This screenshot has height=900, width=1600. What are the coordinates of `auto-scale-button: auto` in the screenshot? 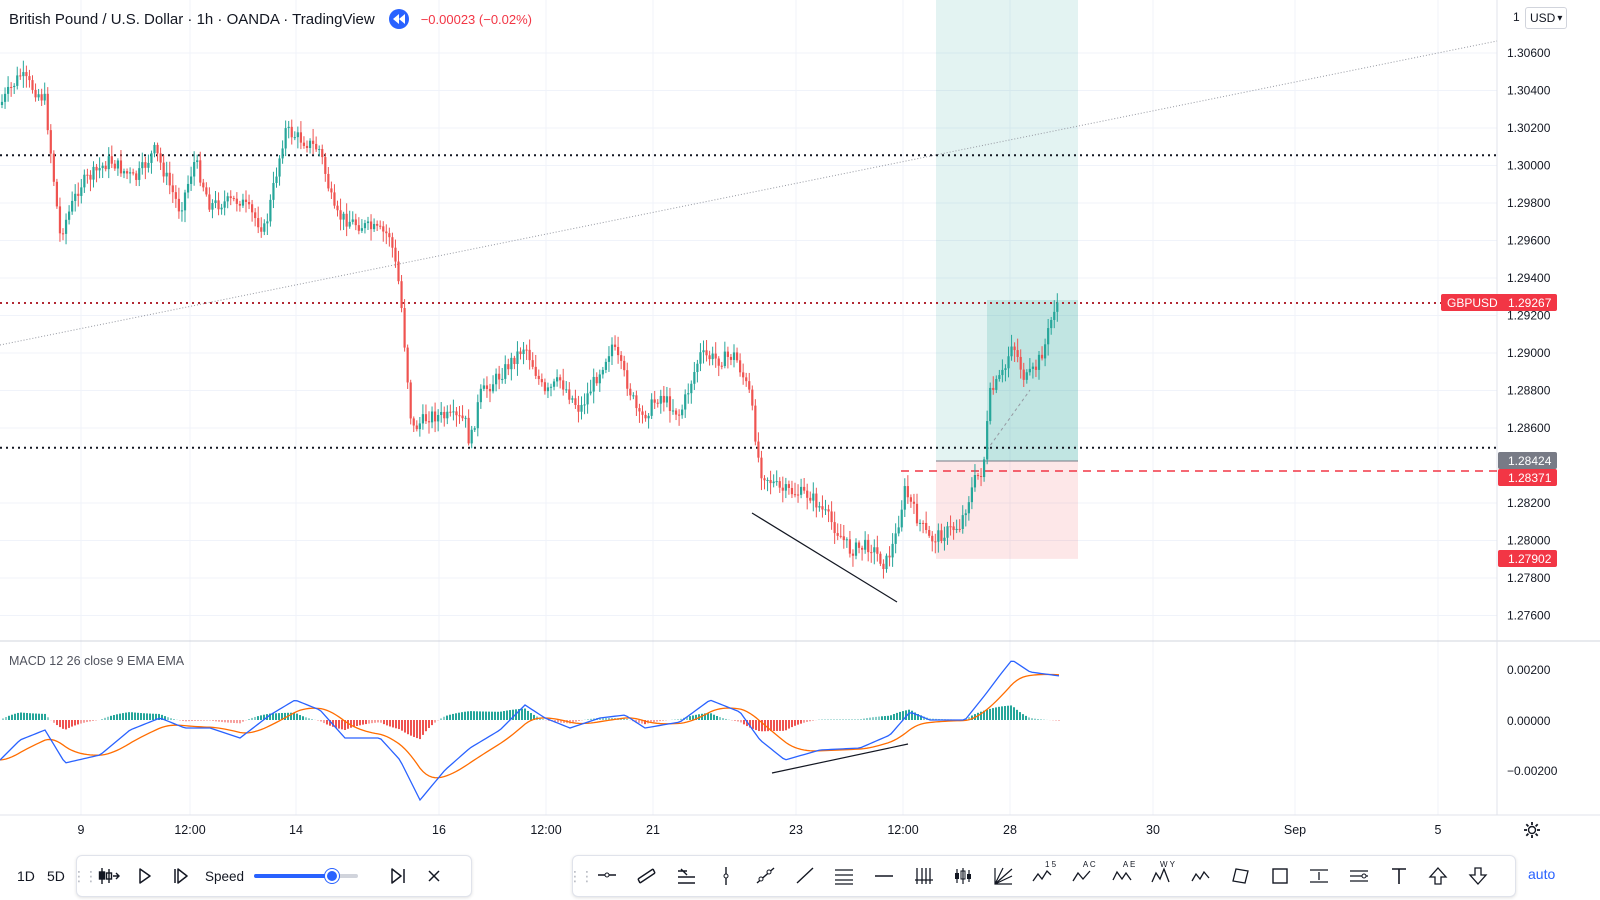 It's located at (1542, 874).